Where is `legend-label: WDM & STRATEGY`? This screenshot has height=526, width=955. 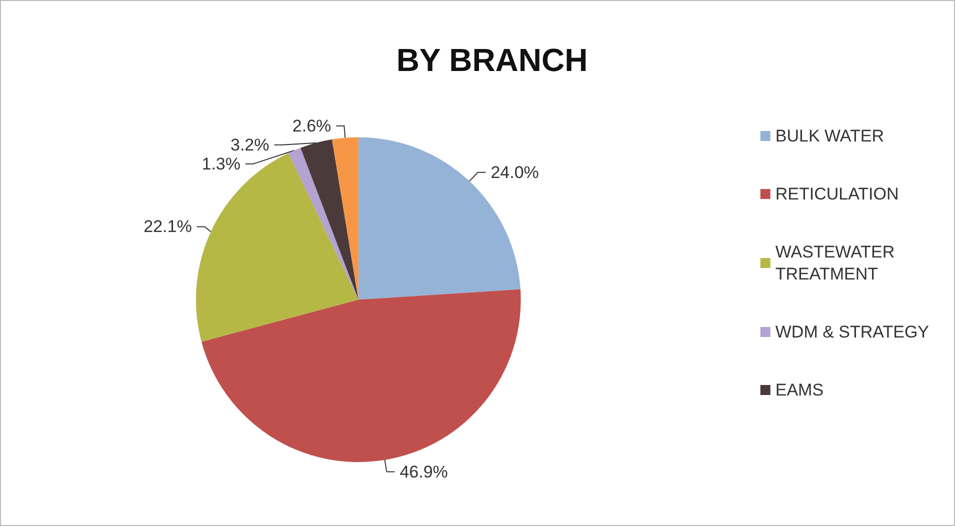
legend-label: WDM & STRATEGY is located at coordinates (852, 332).